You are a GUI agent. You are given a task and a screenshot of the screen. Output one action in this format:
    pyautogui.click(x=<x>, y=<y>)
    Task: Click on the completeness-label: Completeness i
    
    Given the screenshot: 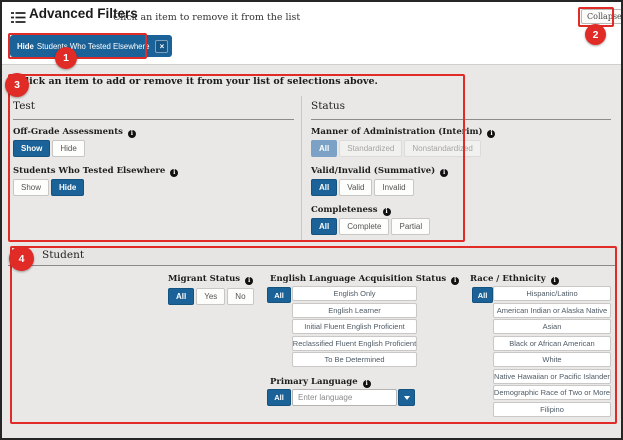 What is the action you would take?
    pyautogui.click(x=351, y=210)
    